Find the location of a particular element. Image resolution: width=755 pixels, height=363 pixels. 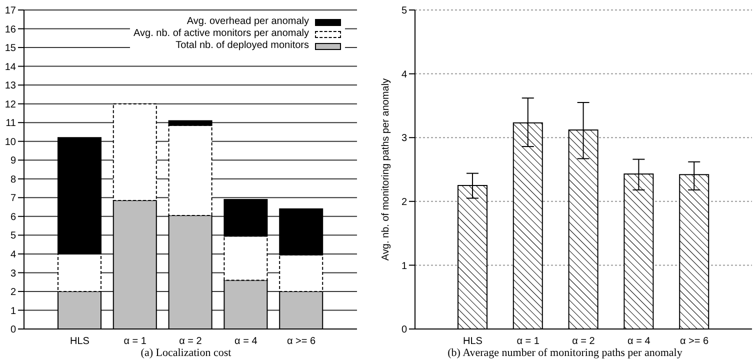

y-axis-title: Avg. nb. of monitoring paths per anomaly is located at coordinates (386, 169).